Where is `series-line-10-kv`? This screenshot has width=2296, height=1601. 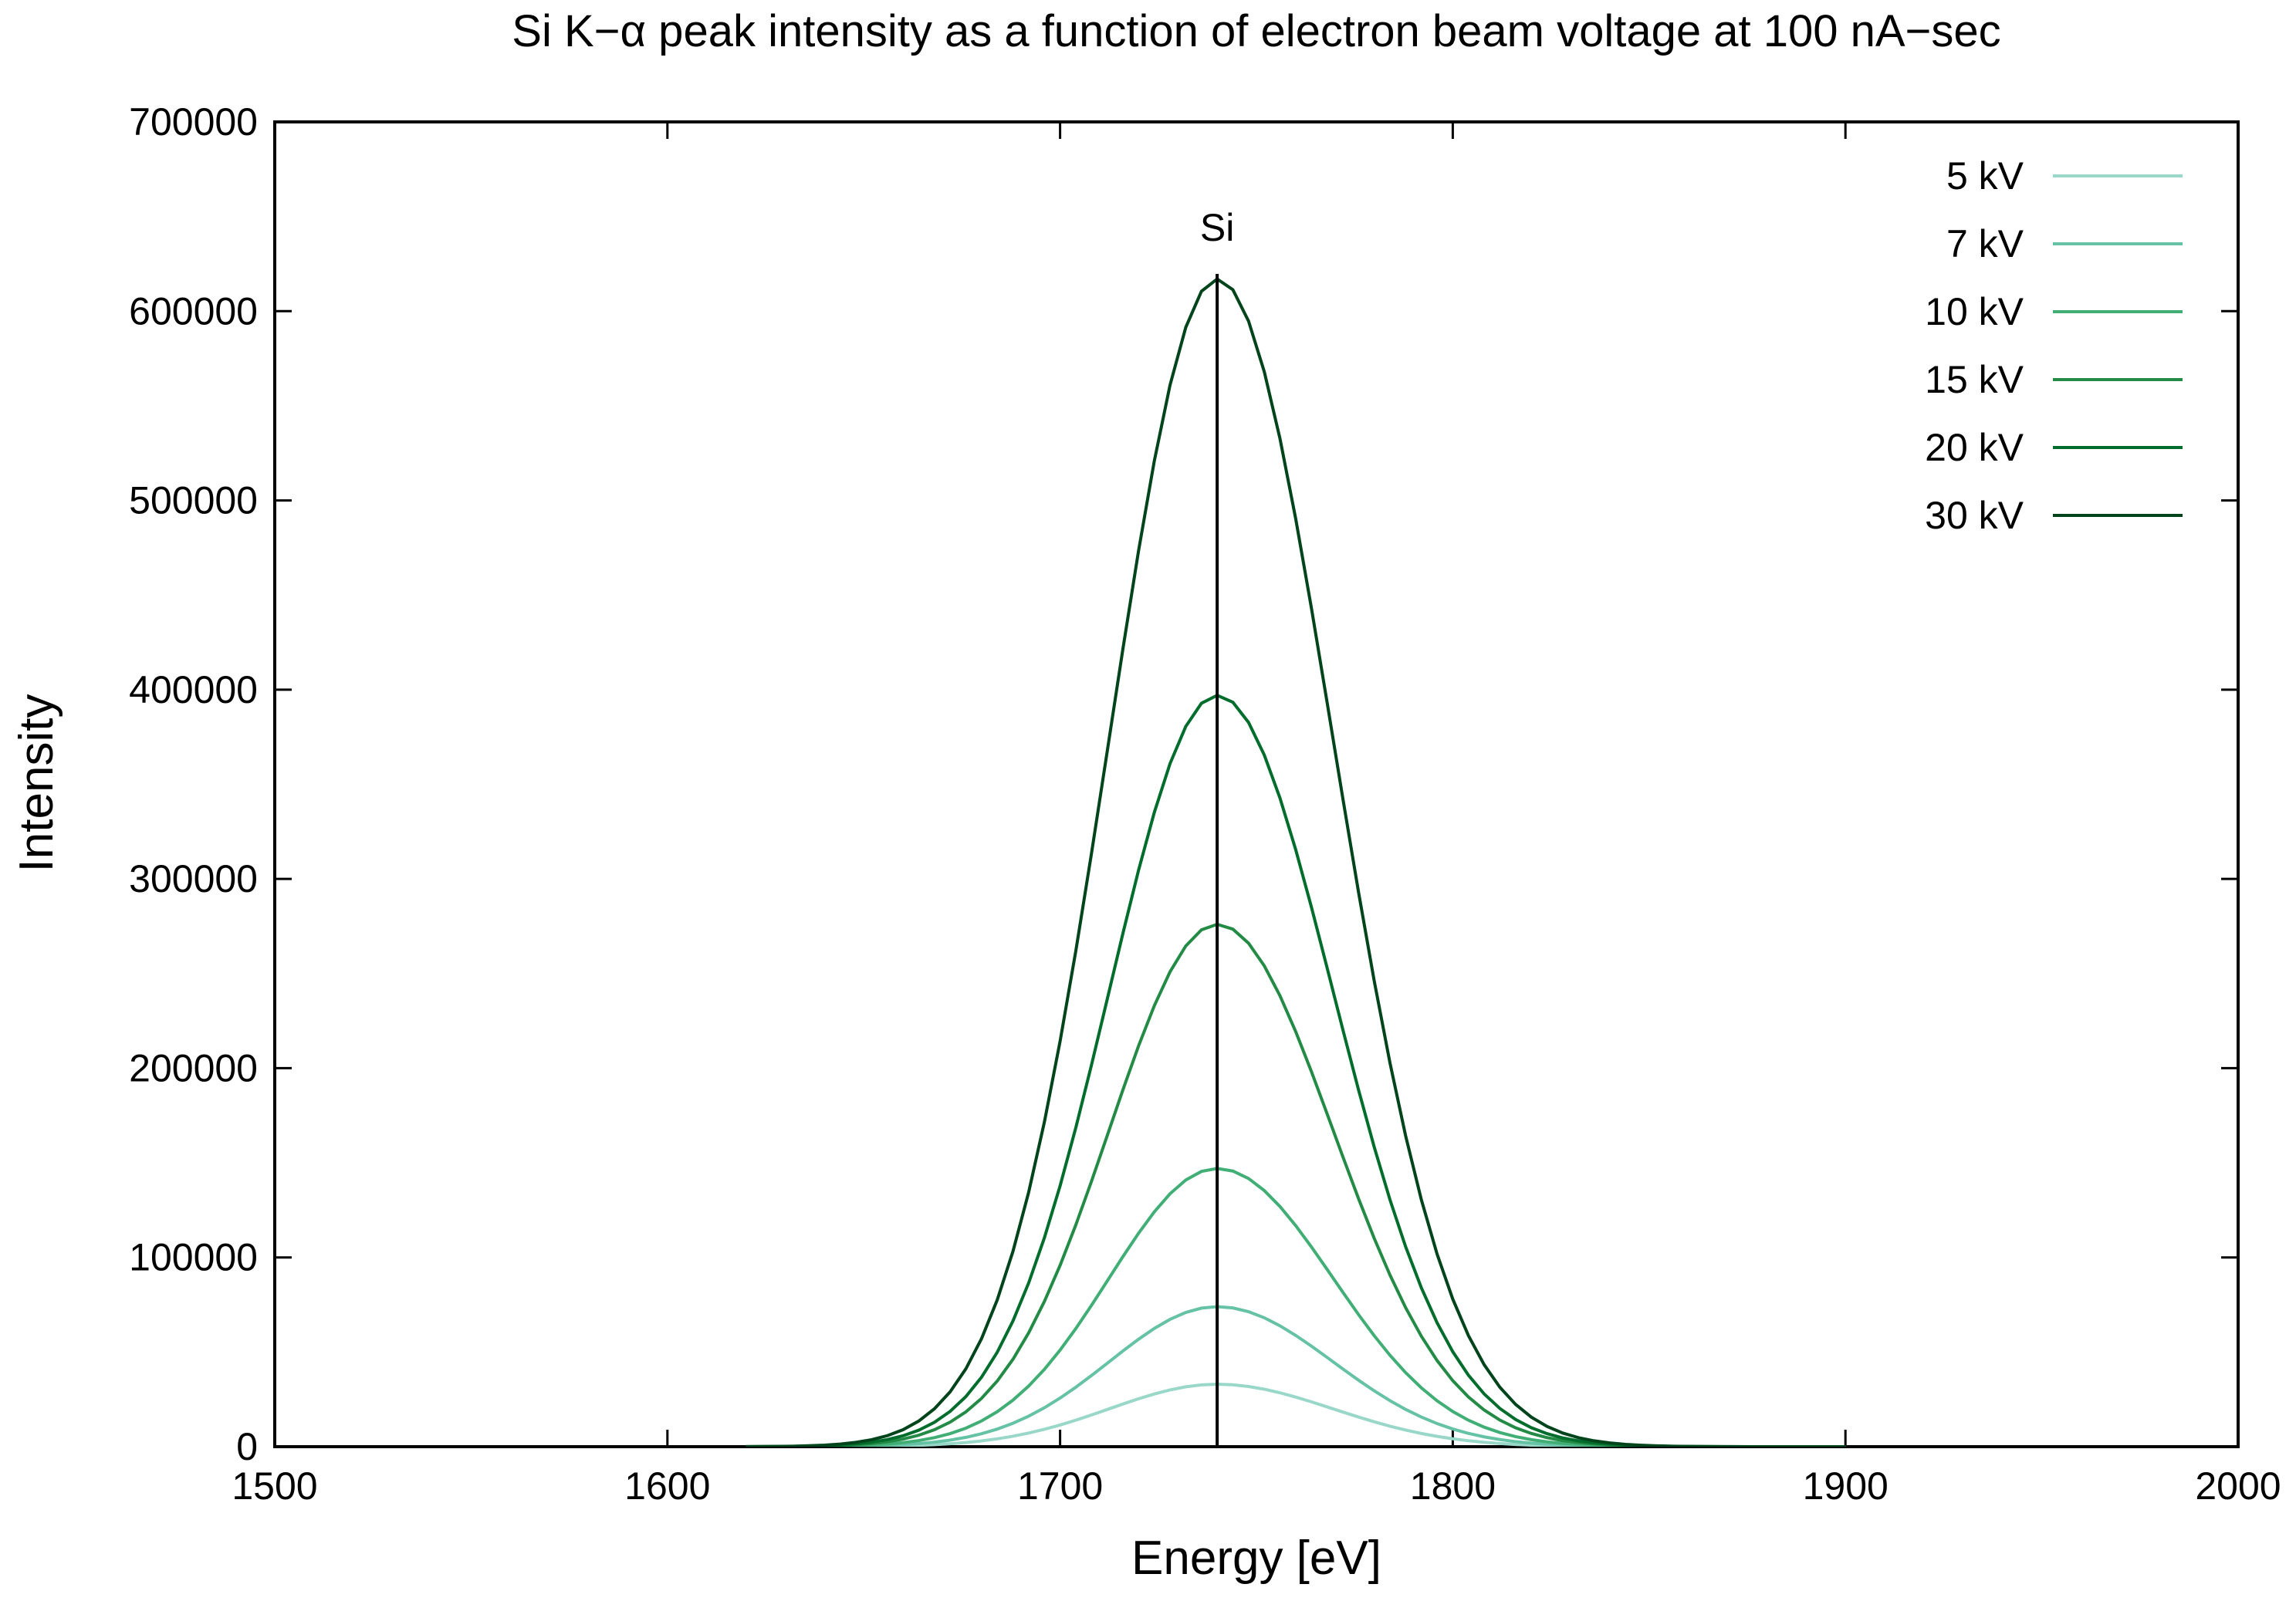
series-line-10-kv is located at coordinates (1296, 1307).